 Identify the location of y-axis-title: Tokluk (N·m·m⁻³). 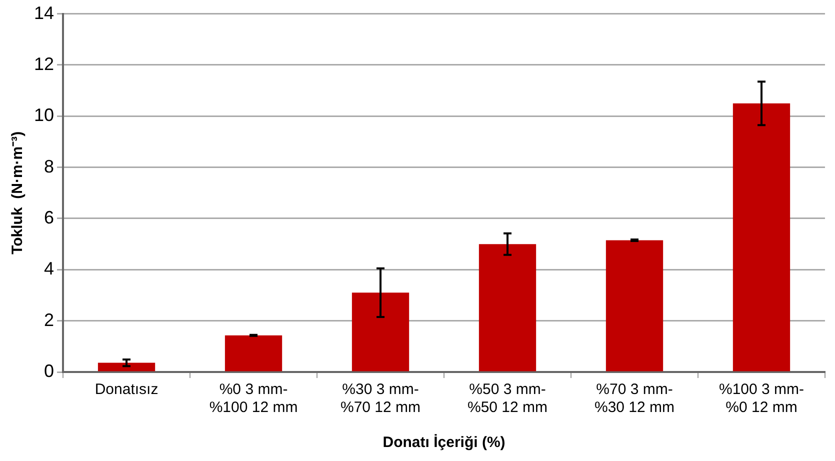
(17, 192).